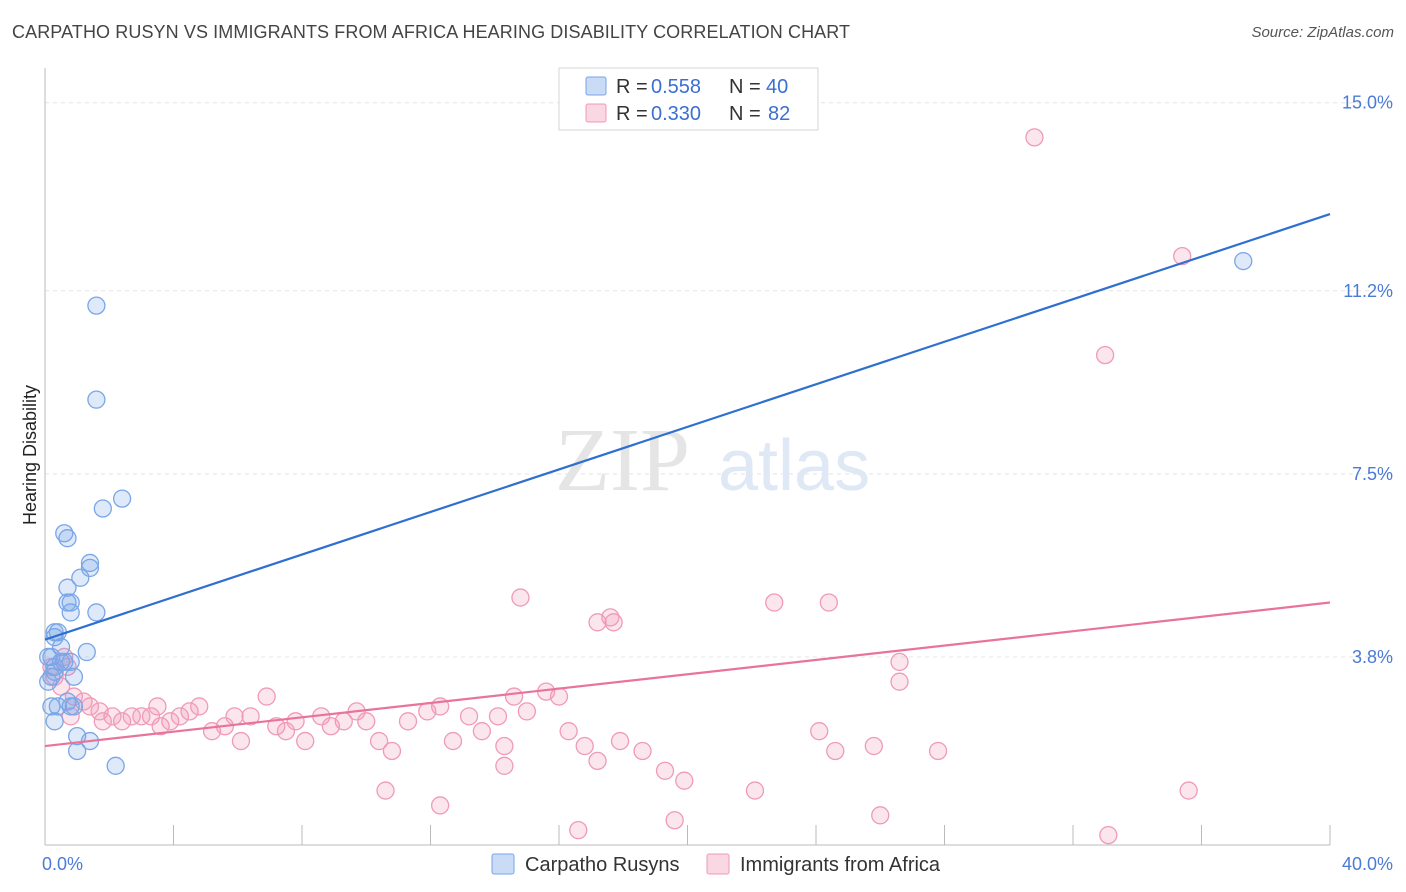 Image resolution: width=1406 pixels, height=892 pixels. What do you see at coordinates (688, 99) in the screenshot?
I see `legend-box` at bounding box center [688, 99].